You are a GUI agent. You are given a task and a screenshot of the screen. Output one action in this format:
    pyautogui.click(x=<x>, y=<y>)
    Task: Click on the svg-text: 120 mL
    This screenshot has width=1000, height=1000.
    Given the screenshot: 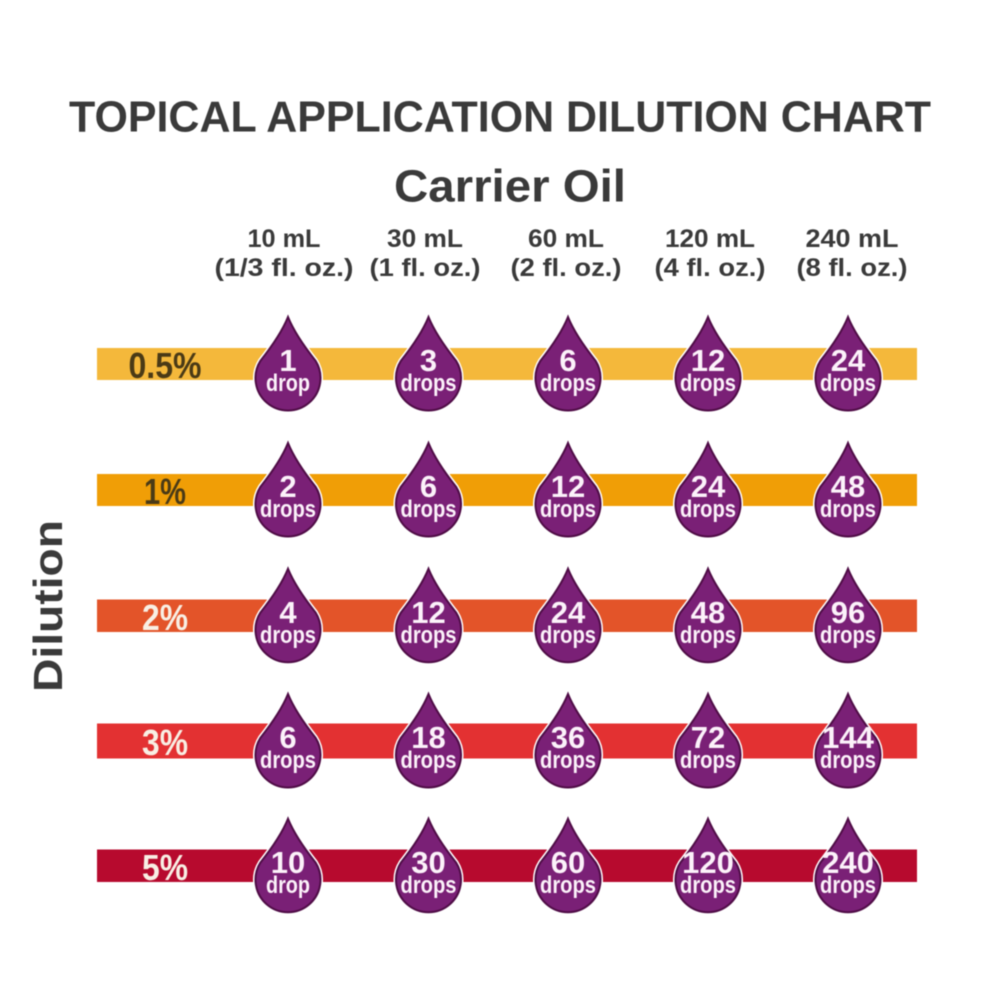 What is the action you would take?
    pyautogui.click(x=710, y=239)
    